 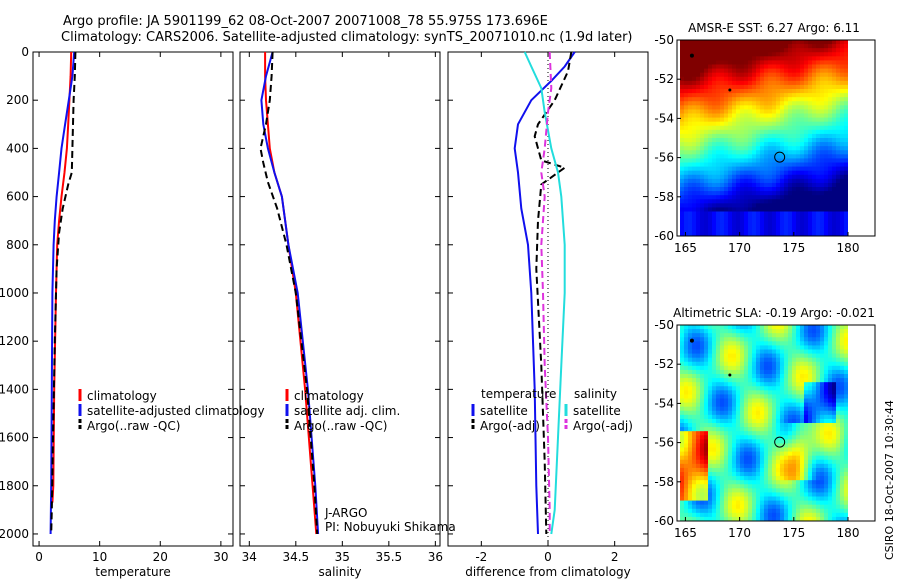 I want to click on satellite-adj-clim--series, so click(x=290, y=293).